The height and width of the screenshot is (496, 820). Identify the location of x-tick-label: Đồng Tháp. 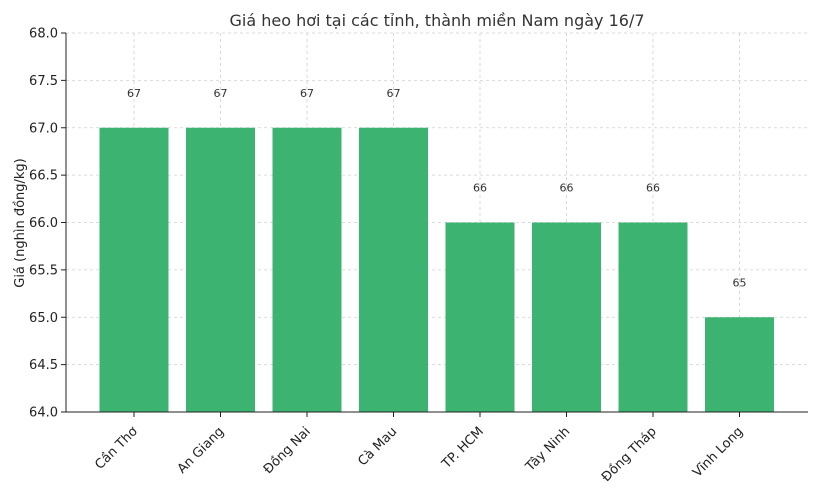
(629, 454).